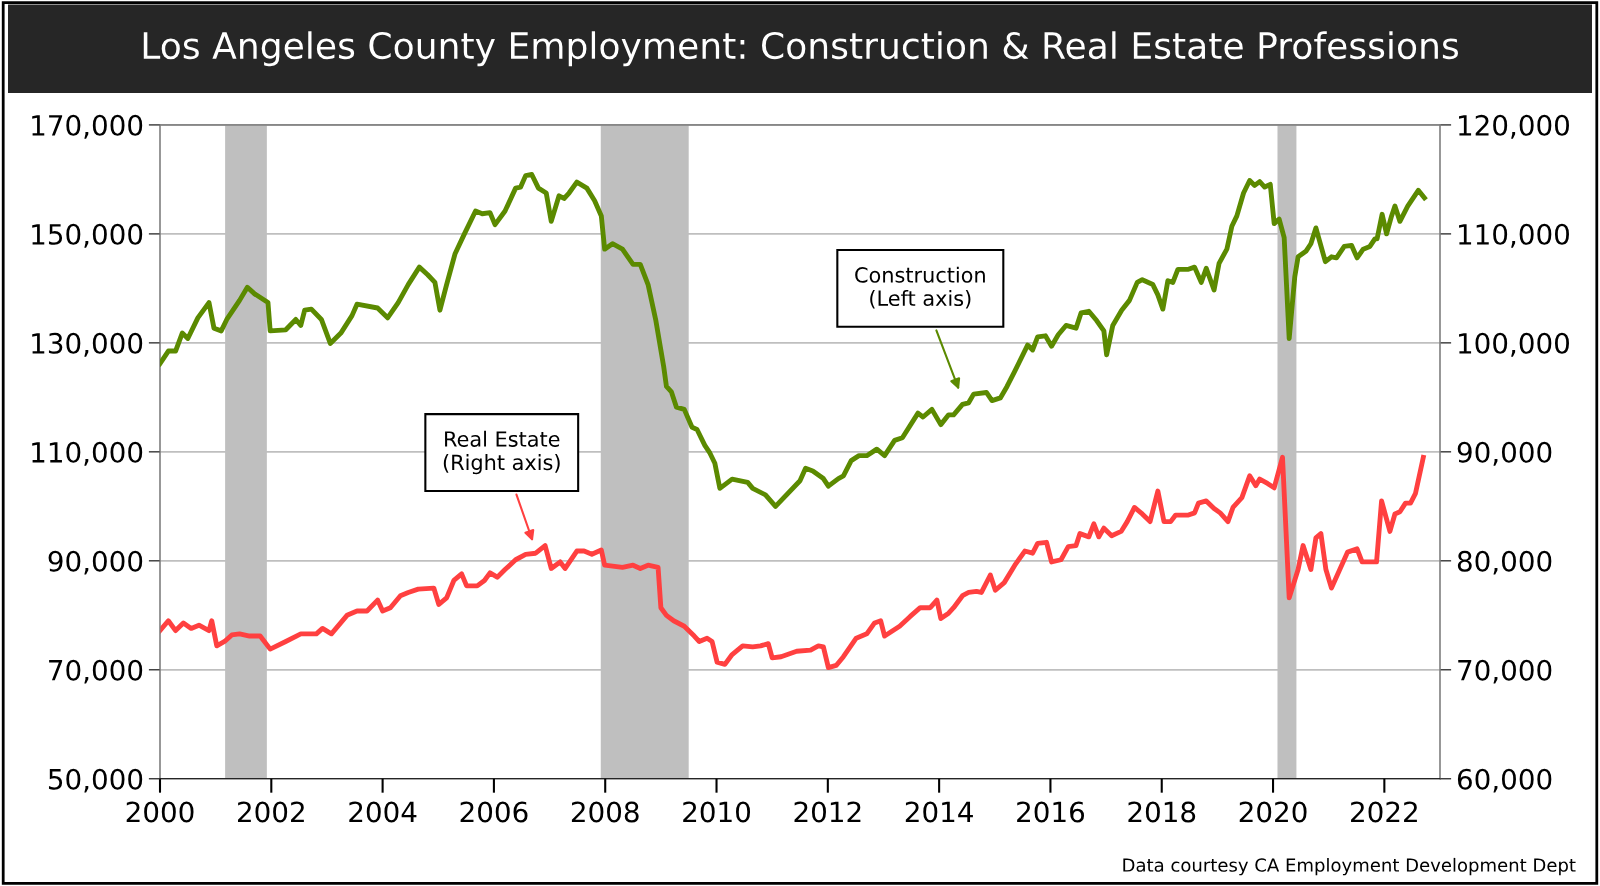  What do you see at coordinates (95, 780) in the screenshot?
I see `y-tick-label: 50,000` at bounding box center [95, 780].